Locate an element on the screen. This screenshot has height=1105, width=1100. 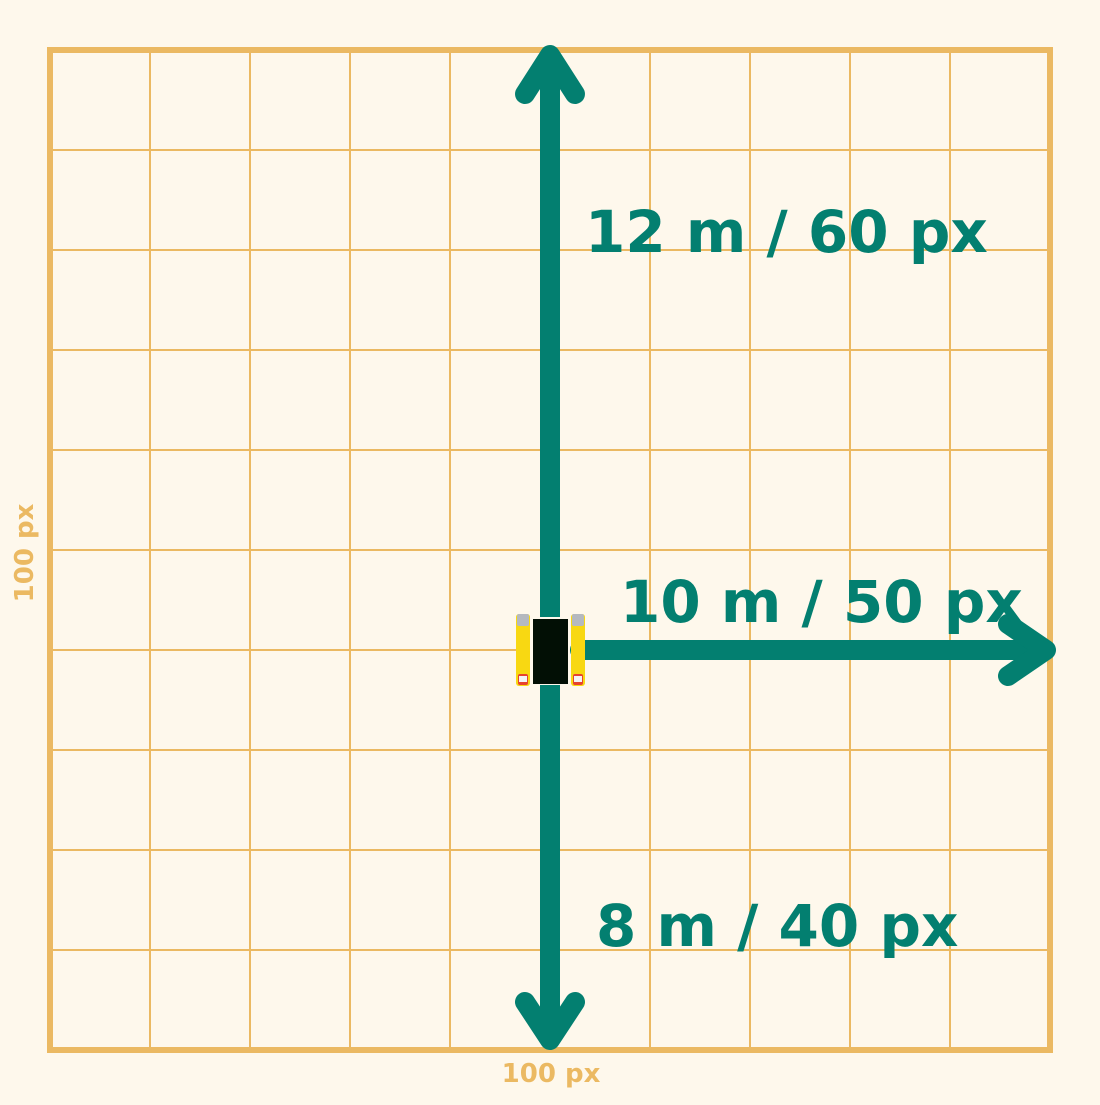
right-arrowhead is located at coordinates (1027, 650).